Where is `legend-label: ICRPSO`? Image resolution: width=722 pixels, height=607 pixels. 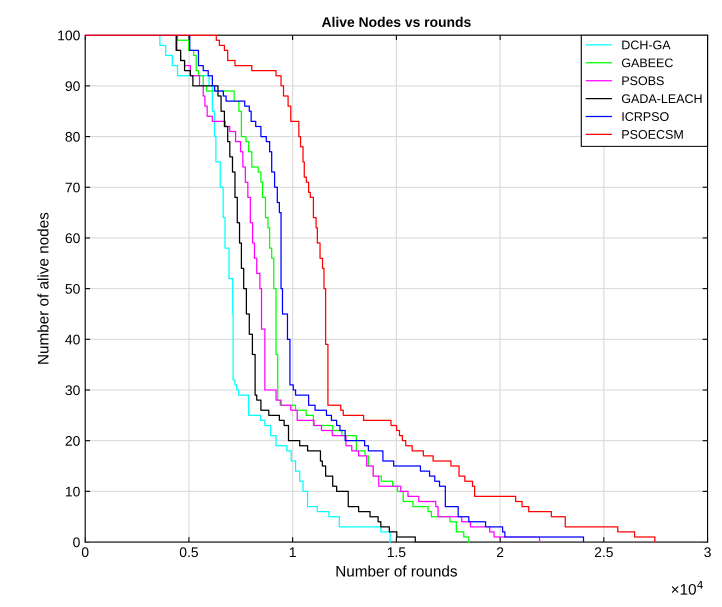 legend-label: ICRPSO is located at coordinates (645, 116).